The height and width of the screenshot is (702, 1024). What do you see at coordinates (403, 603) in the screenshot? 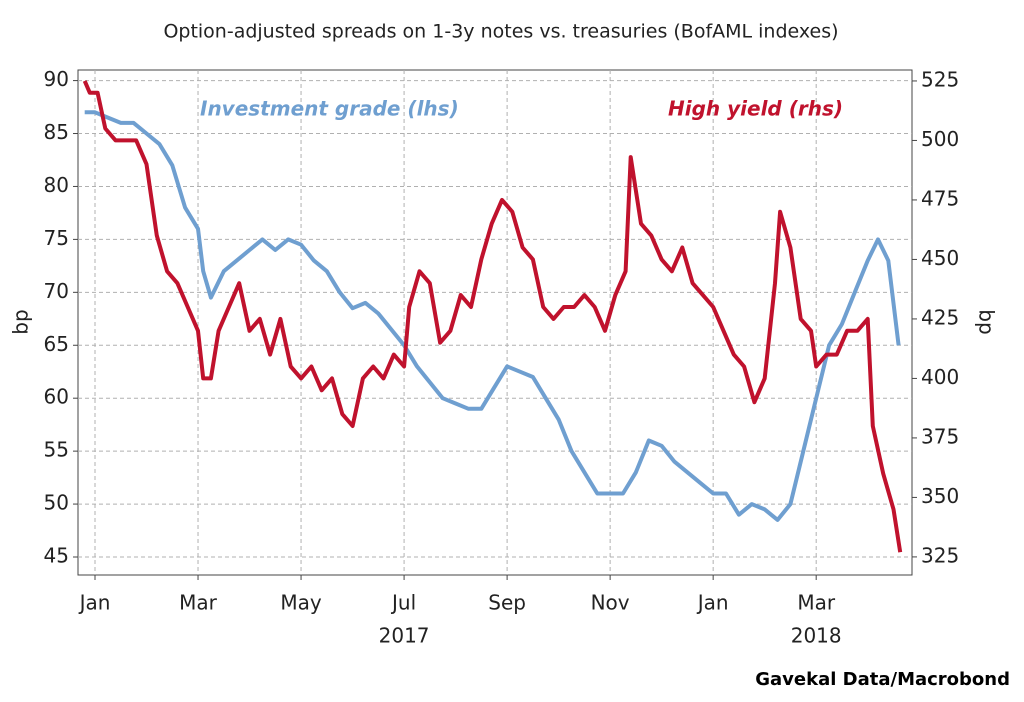
I see `x-tick-label: Jul` at bounding box center [403, 603].